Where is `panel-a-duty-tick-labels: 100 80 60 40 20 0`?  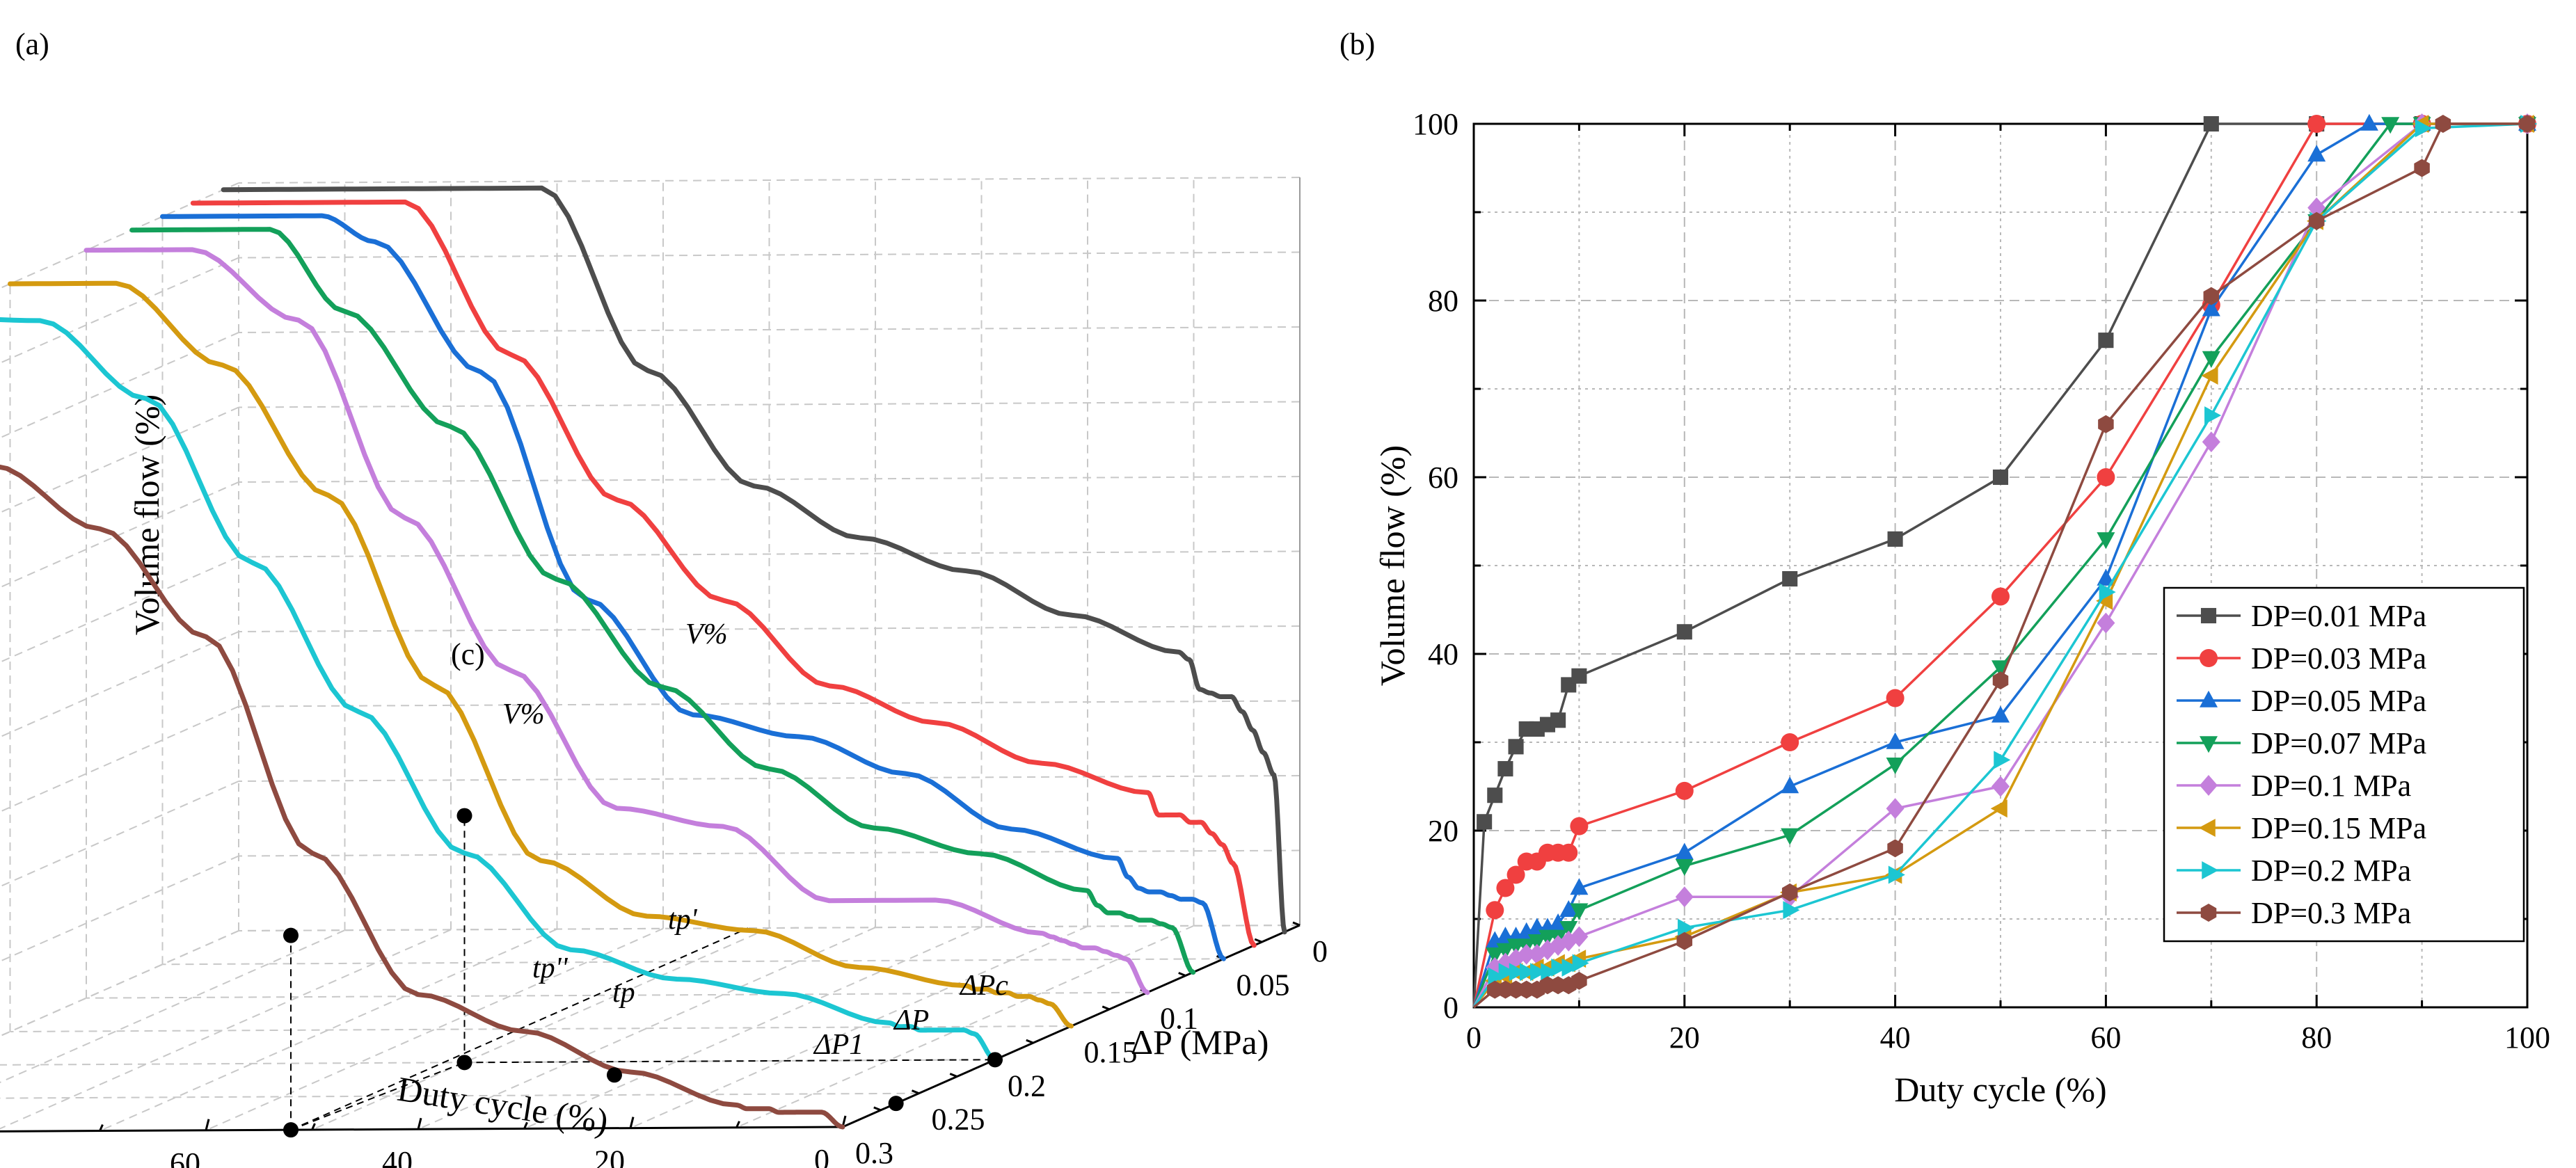
panel-a-duty-tick-labels: 100 80 60 40 20 0 is located at coordinates (499, 1155).